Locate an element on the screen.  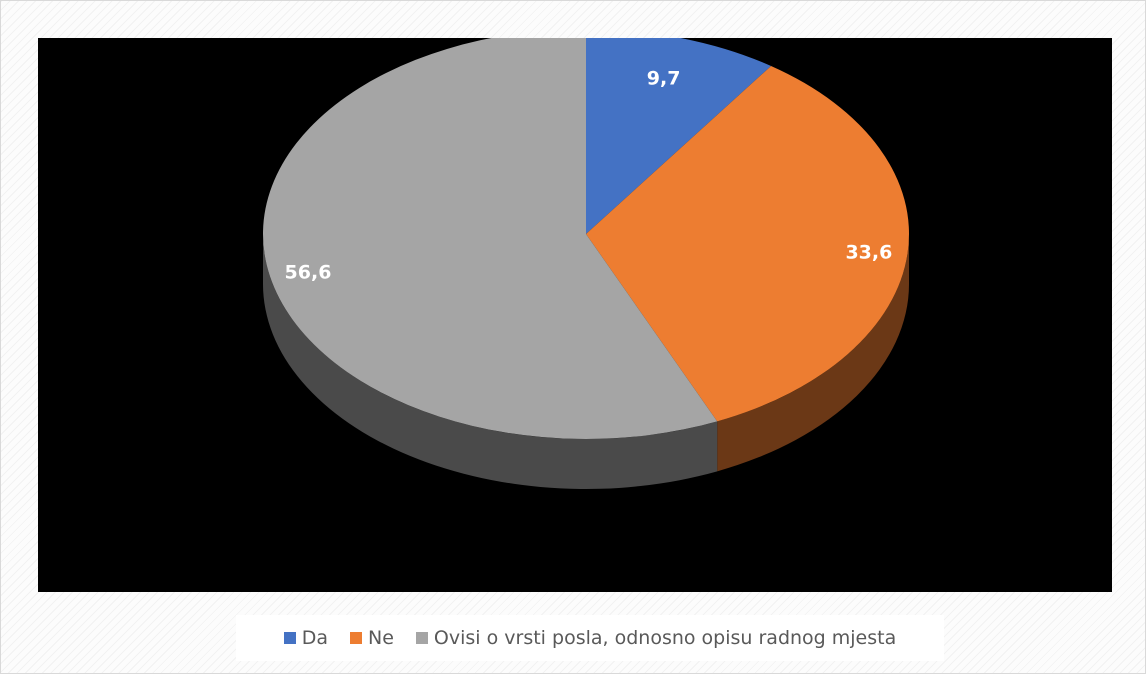
legend-label-da: Da is located at coordinates (315, 638).